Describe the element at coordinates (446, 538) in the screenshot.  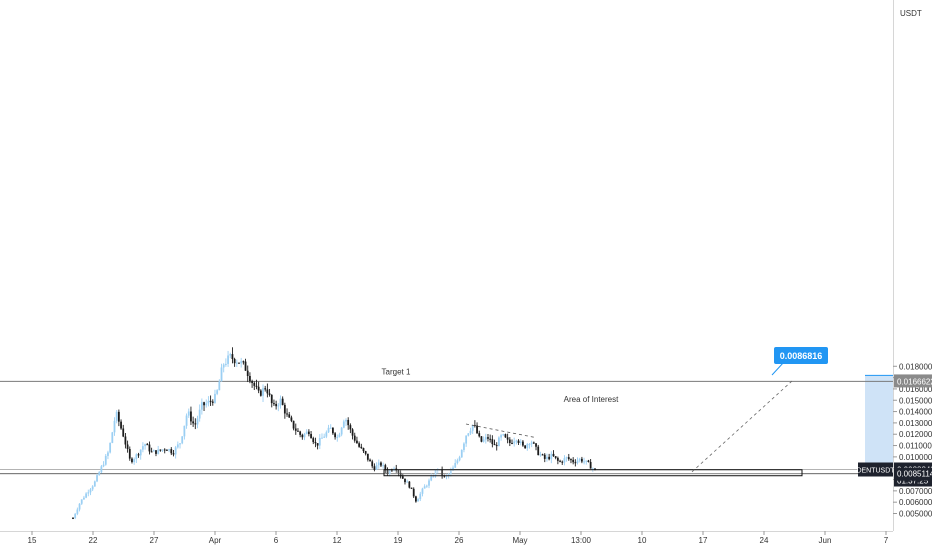
I see `time-axis: 15 22 27 Apr 6 12 19 26 May 13:00 10 17 24 Jun 7` at that location.